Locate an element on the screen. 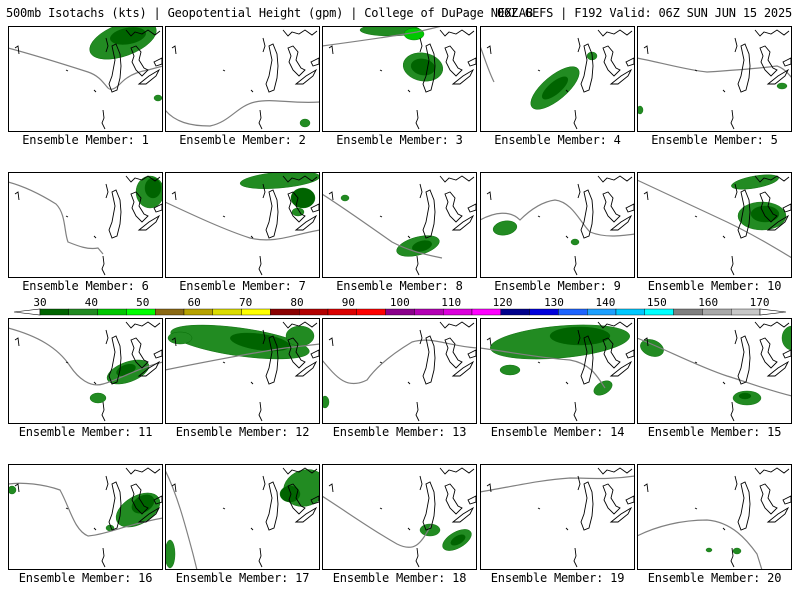 Image resolution: width=800 pixels, height=600 pixels. ensemble-panel-9: Ensemble Member: 9 is located at coordinates (557, 232).